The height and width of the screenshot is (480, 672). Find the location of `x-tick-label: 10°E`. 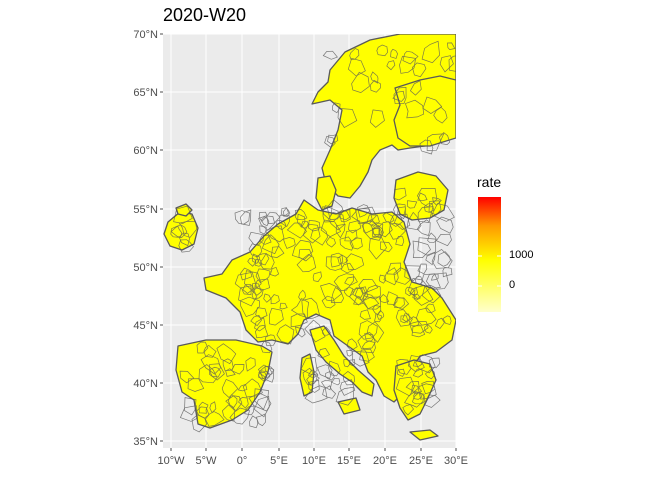

x-tick-label: 10°E is located at coordinates (314, 461).